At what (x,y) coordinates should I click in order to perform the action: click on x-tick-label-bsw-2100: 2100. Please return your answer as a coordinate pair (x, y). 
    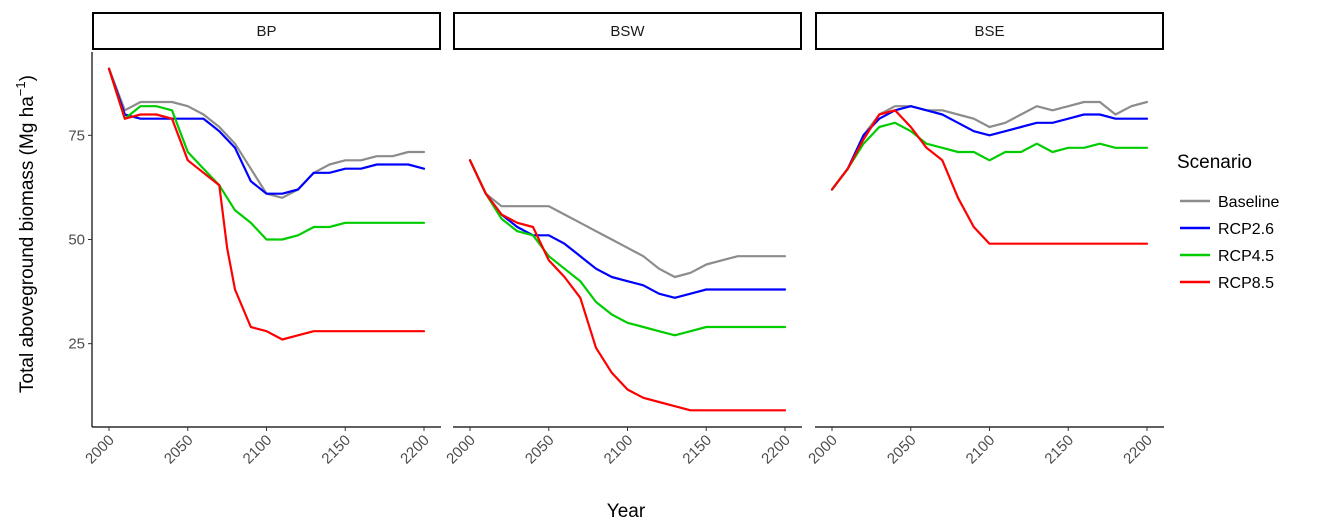
    Looking at the image, I should click on (619, 450).